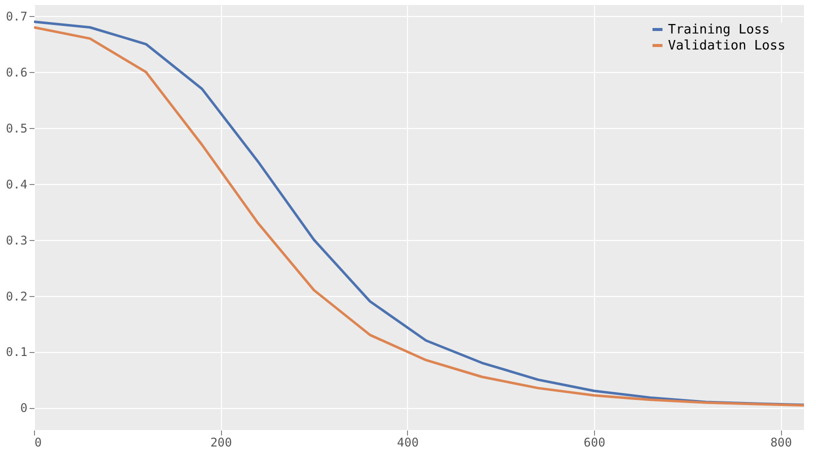  What do you see at coordinates (781, 443) in the screenshot?
I see `x-tick-label: 800` at bounding box center [781, 443].